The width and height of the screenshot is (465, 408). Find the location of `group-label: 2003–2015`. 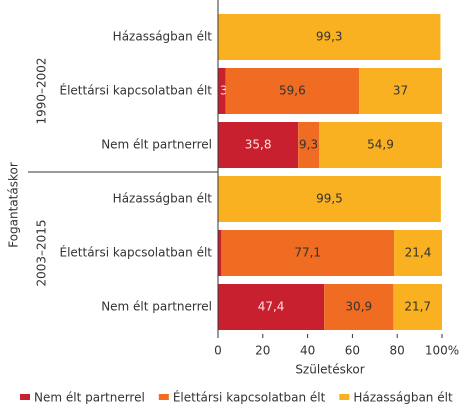

group-label: 2003–2015 is located at coordinates (42, 252).